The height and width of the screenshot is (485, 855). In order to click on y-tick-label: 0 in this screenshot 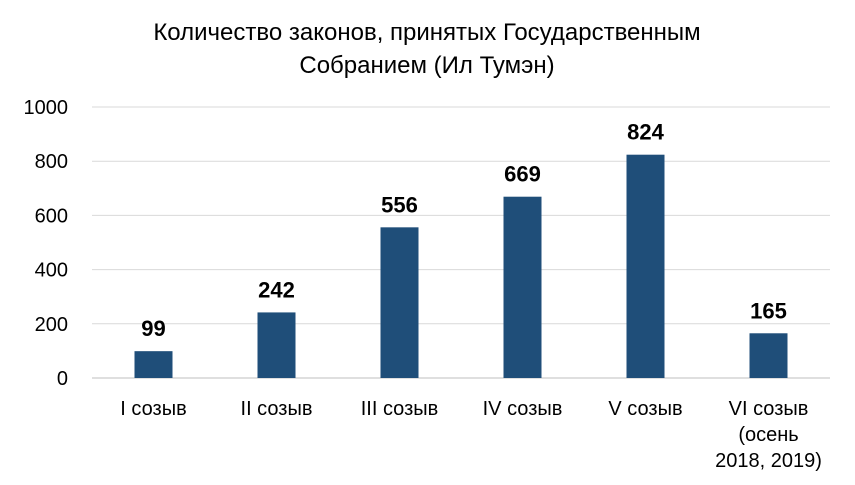, I will do `click(62, 379)`.